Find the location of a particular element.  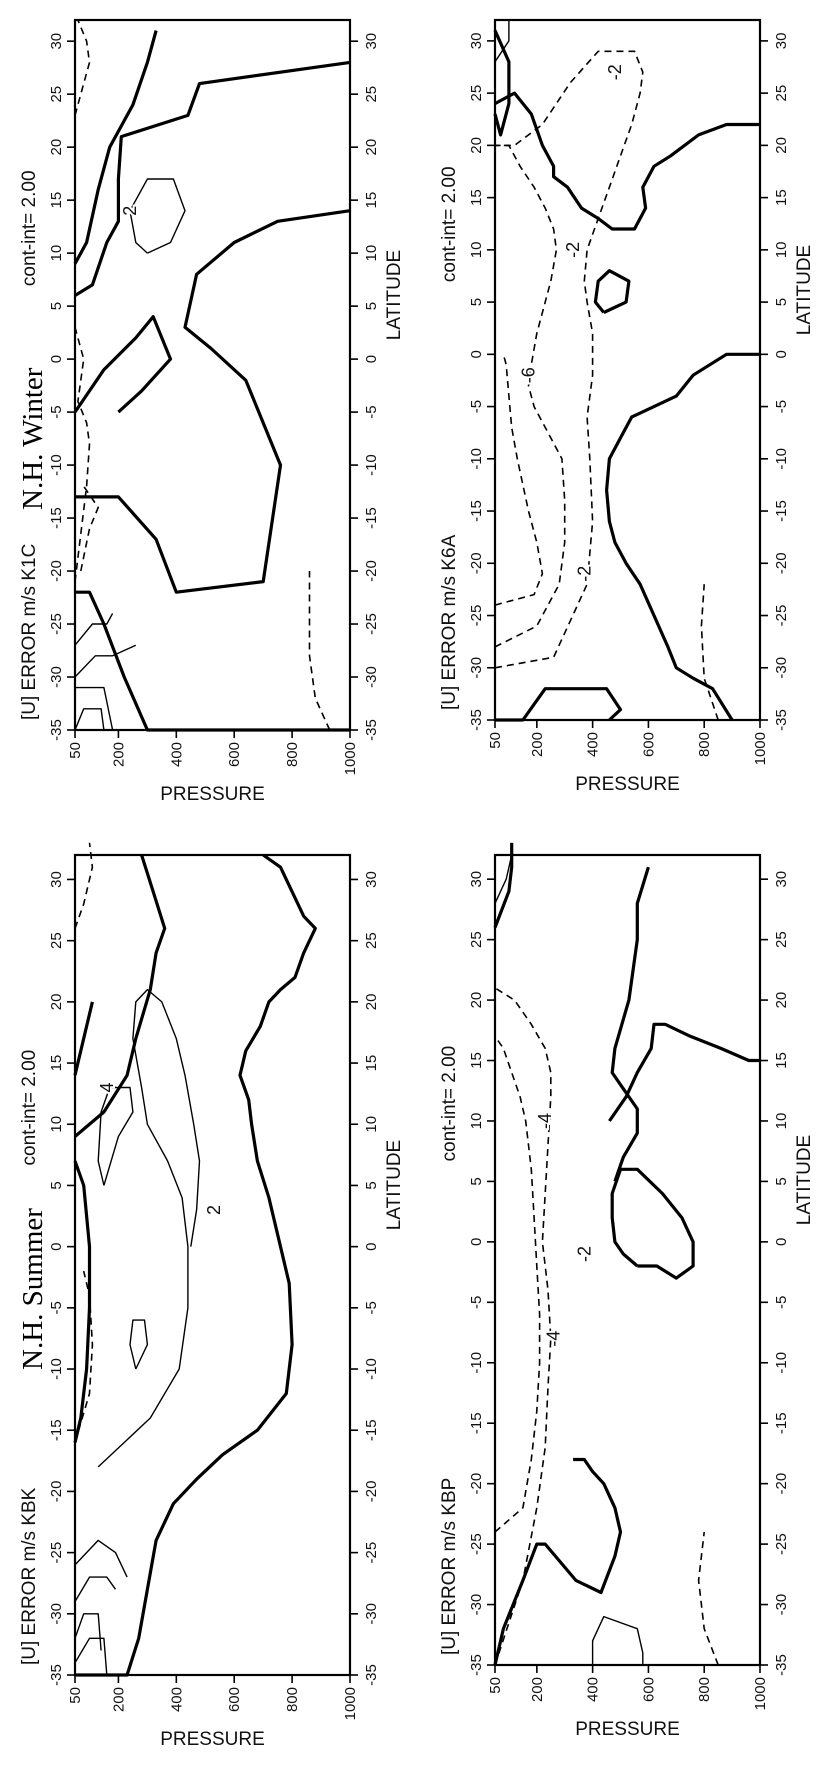

contour-value-label: 2 is located at coordinates (130, 211).